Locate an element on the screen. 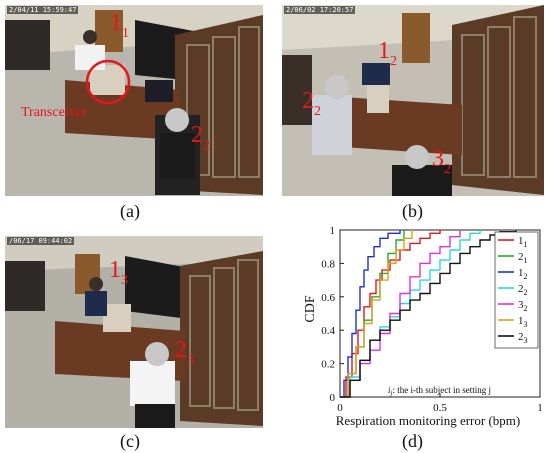  legend-entry: 22 is located at coordinates (523, 290).